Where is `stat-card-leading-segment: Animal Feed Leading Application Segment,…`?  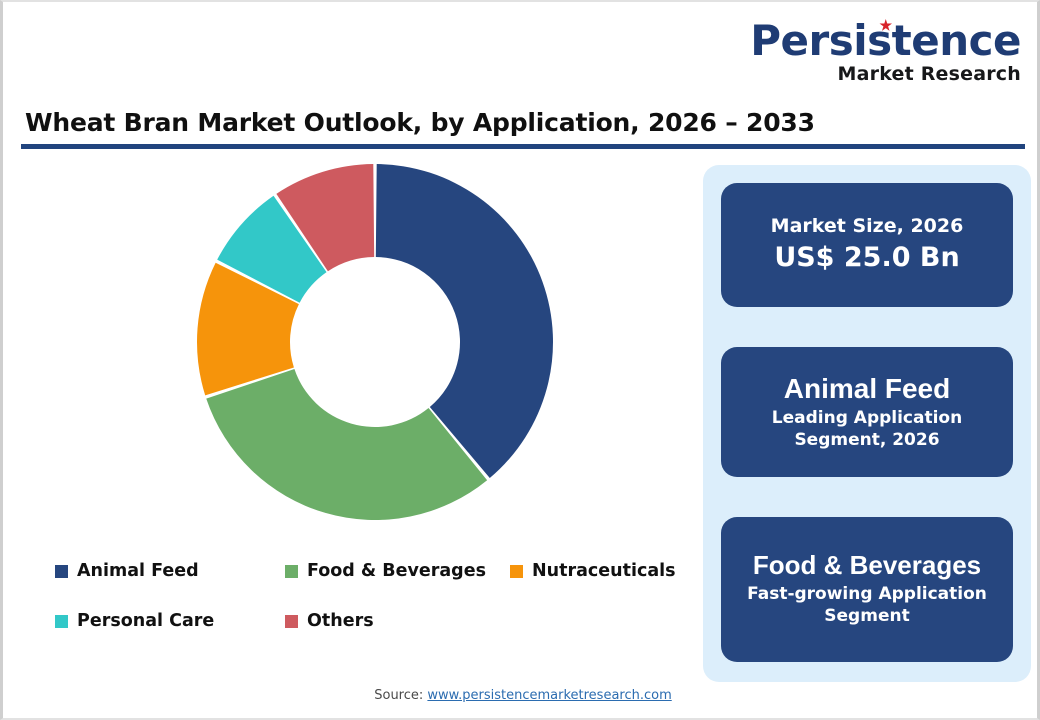 stat-card-leading-segment: Animal Feed Leading Application Segment,… is located at coordinates (867, 412).